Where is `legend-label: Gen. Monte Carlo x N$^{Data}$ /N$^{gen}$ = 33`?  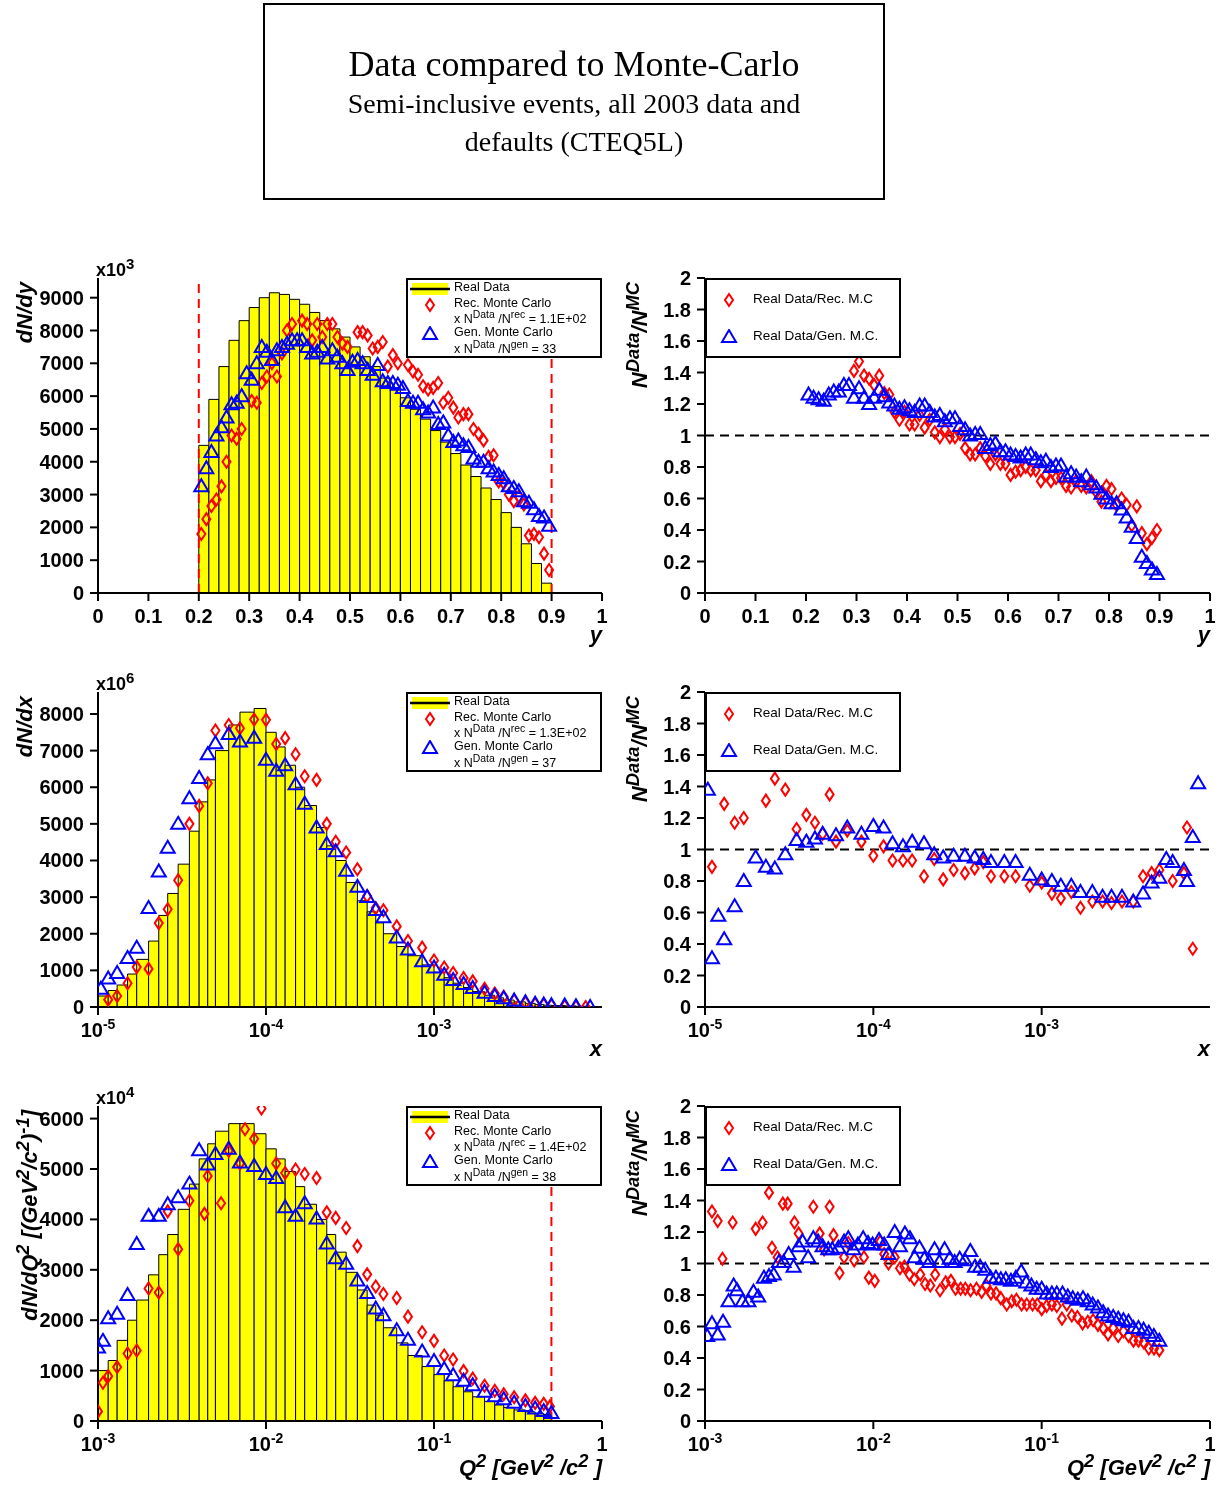
legend-label: Gen. Monte Carlo x N$^{Data}$ /N$^{gen}$ = 33 is located at coordinates (505, 340).